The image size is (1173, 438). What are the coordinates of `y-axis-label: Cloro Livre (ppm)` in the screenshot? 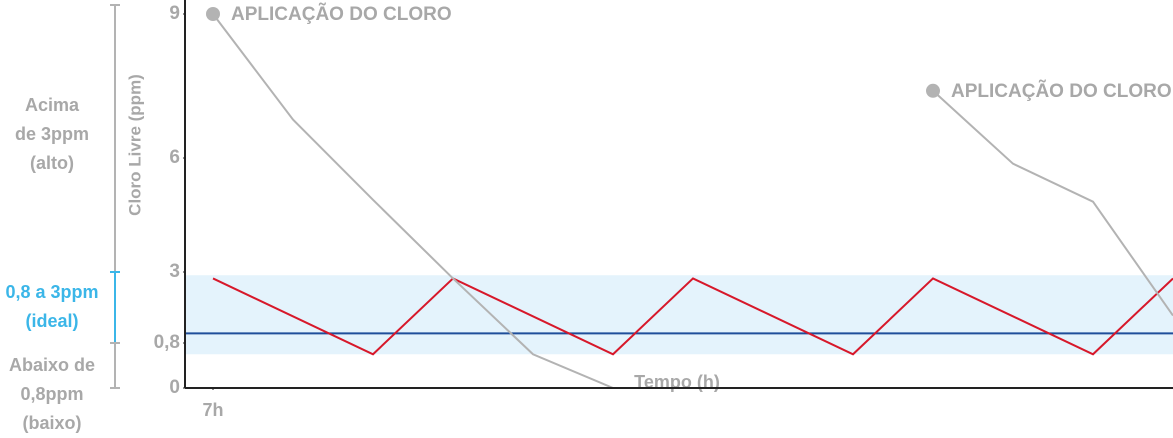 It's located at (134, 145).